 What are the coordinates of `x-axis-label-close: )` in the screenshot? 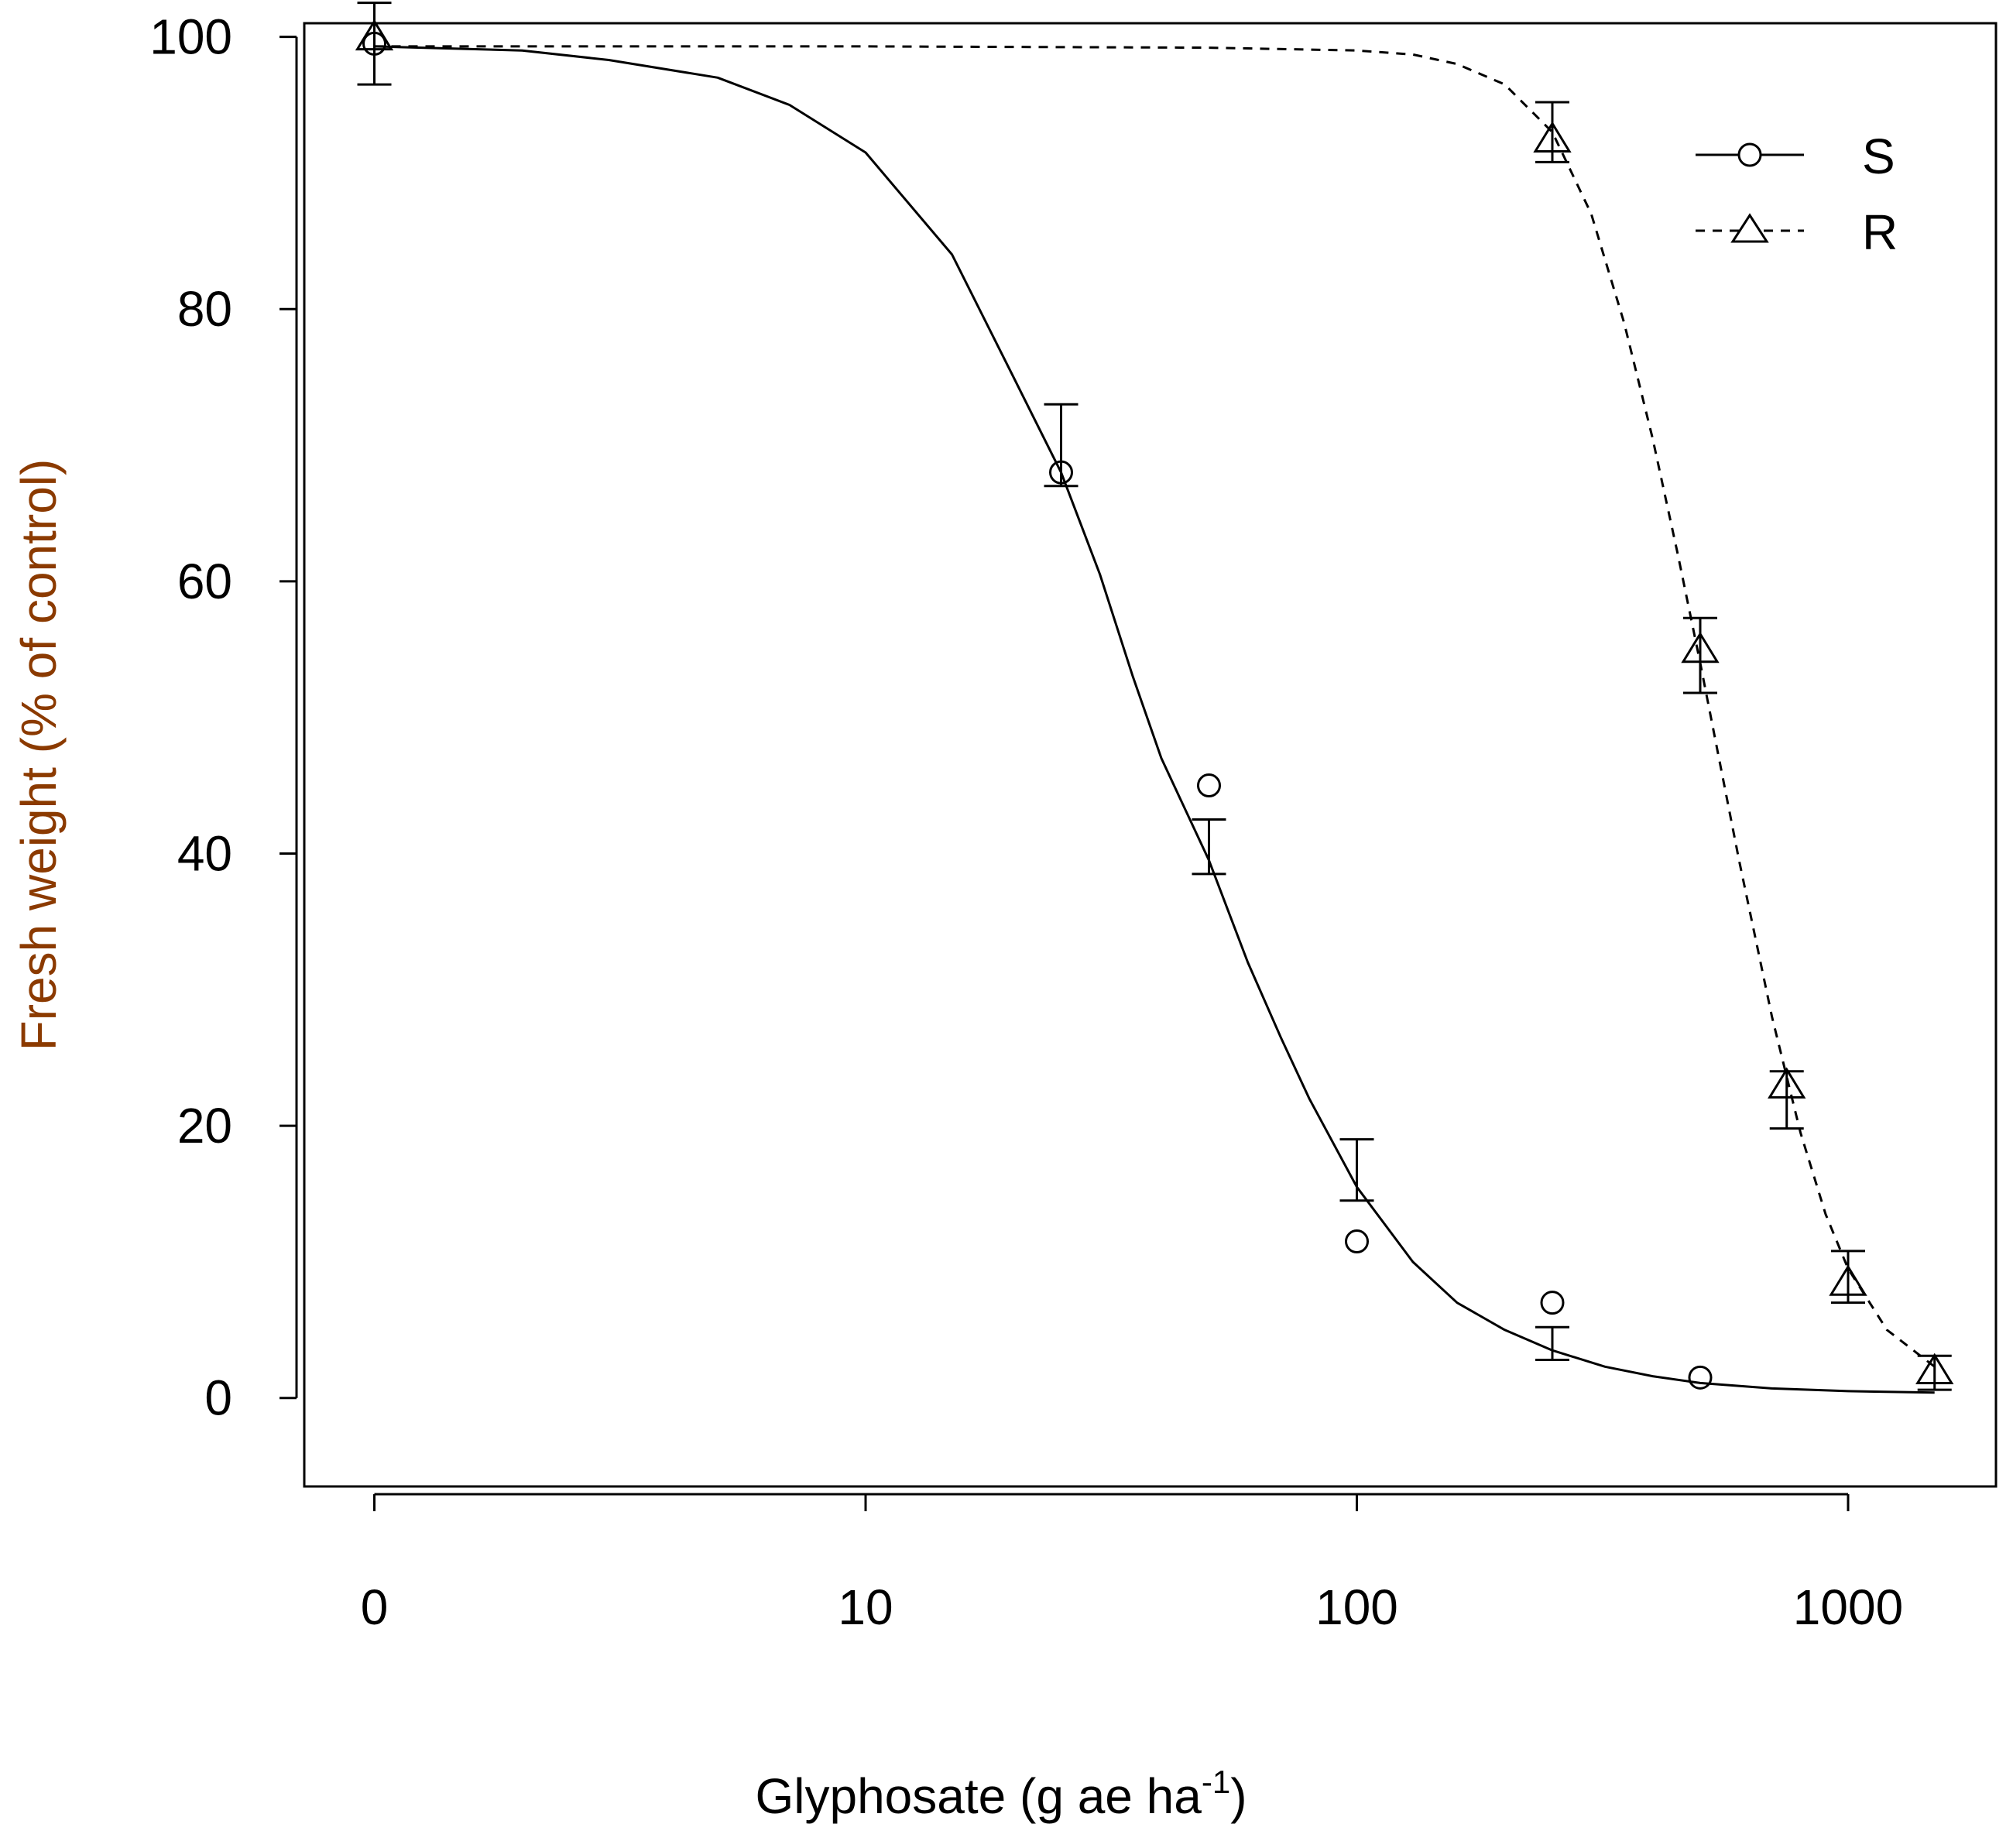 It's located at (1239, 1796).